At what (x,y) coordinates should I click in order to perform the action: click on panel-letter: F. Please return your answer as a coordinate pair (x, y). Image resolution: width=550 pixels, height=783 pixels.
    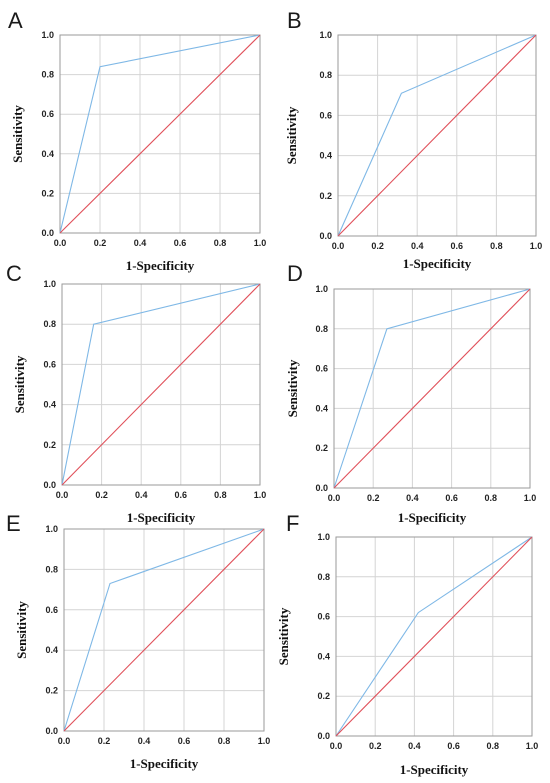
    Looking at the image, I should click on (292, 523).